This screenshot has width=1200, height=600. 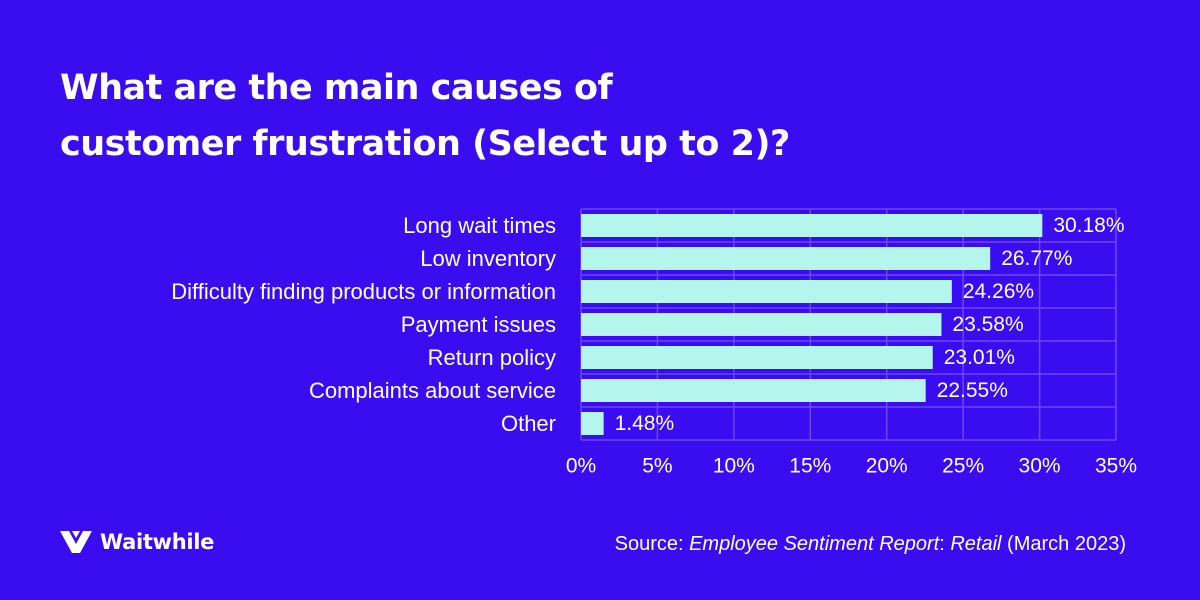 What do you see at coordinates (1116, 466) in the screenshot?
I see `x-tick-label: 35%` at bounding box center [1116, 466].